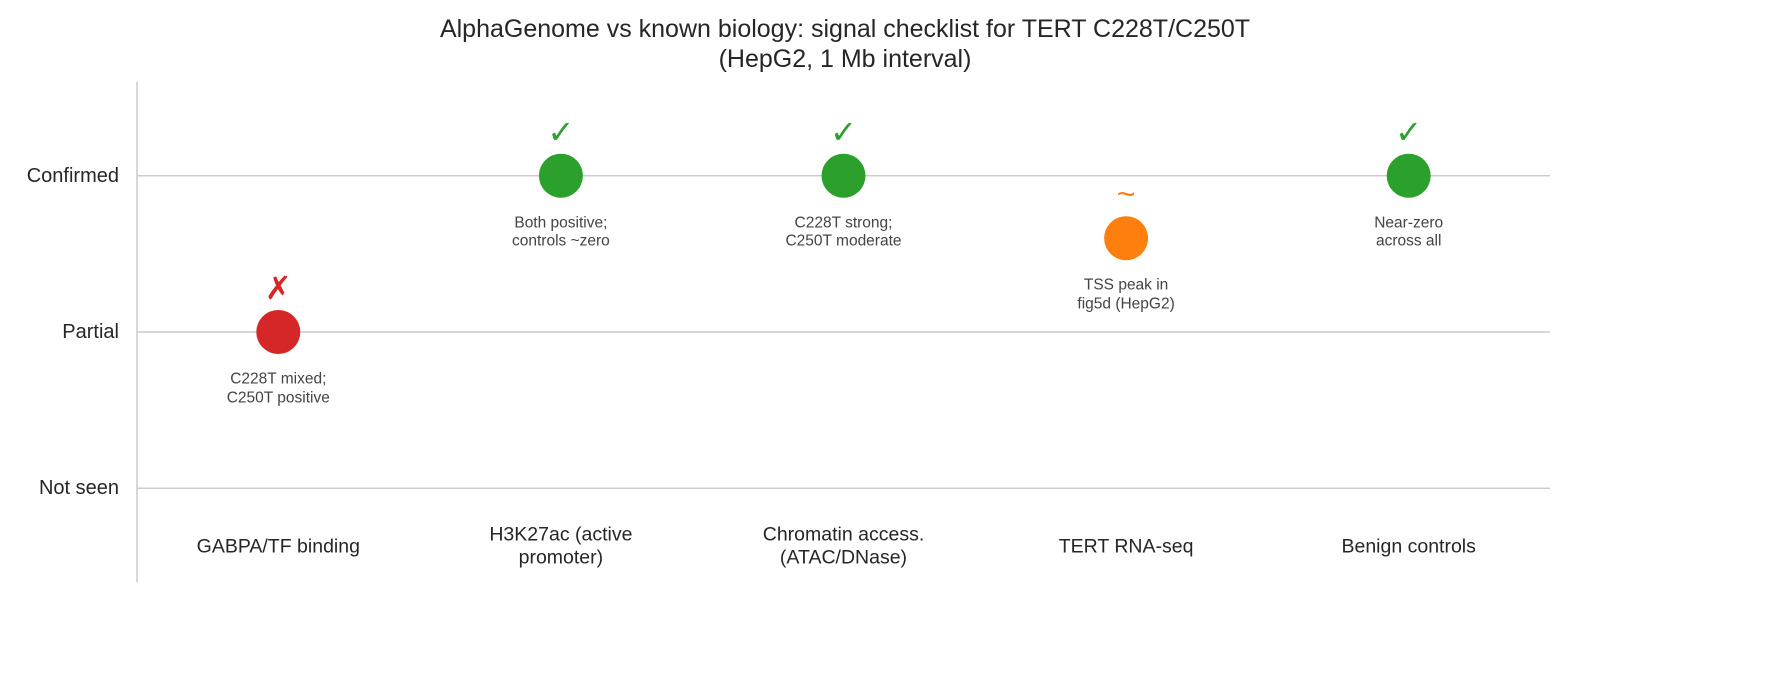 This screenshot has width=1773, height=678. What do you see at coordinates (72, 175) in the screenshot?
I see `y-tick-label: Confirmed` at bounding box center [72, 175].